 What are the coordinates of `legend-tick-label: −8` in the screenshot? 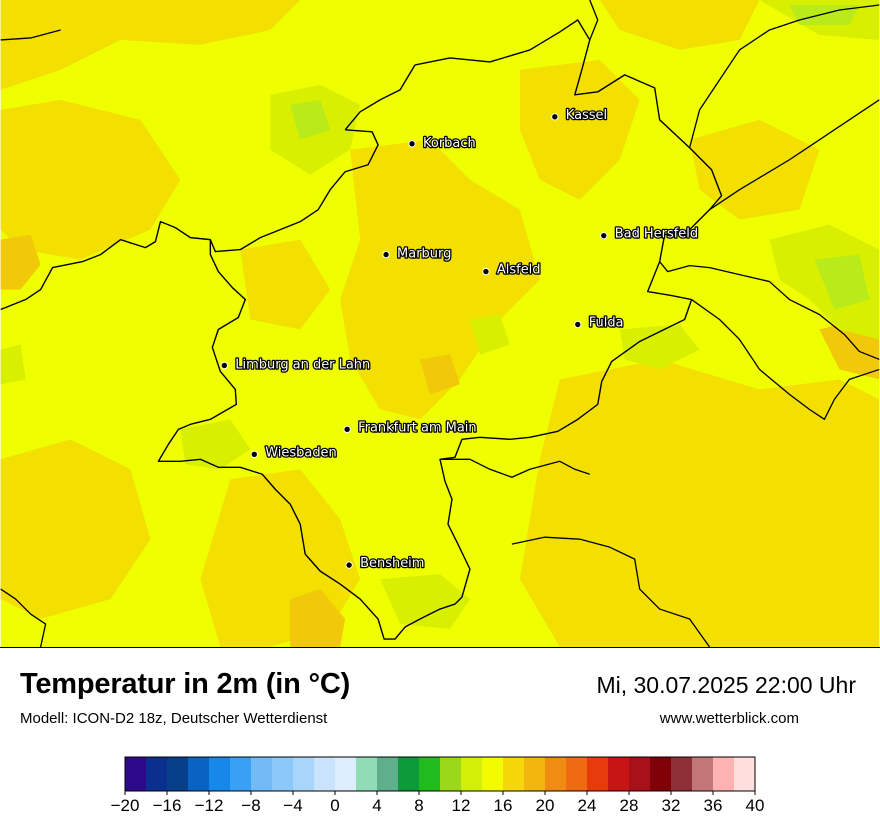 It's located at (250, 805).